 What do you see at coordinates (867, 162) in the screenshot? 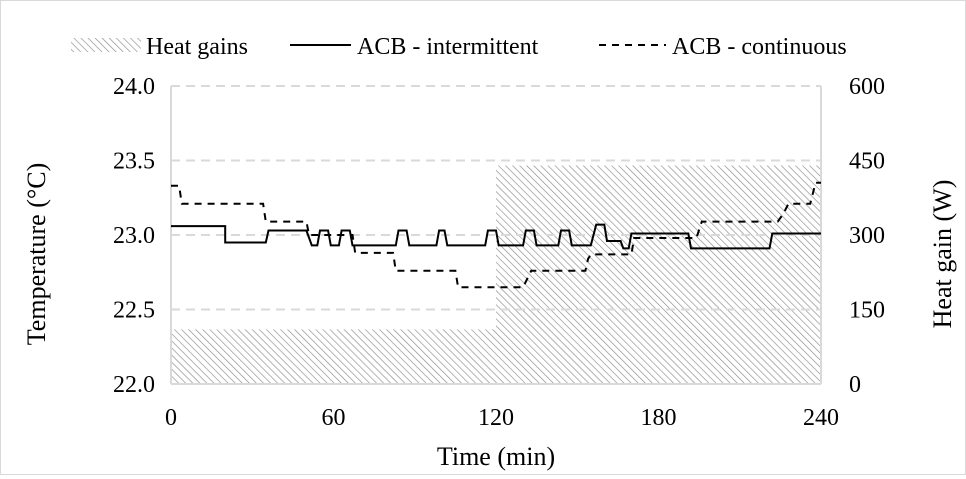
I see `y-right-tick-label: 450` at bounding box center [867, 162].